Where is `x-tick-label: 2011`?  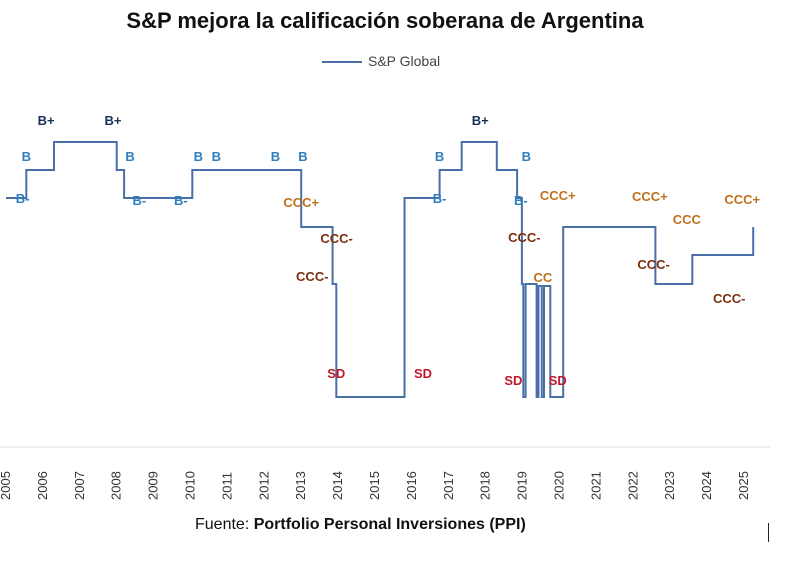
x-tick-label: 2011 is located at coordinates (226, 486).